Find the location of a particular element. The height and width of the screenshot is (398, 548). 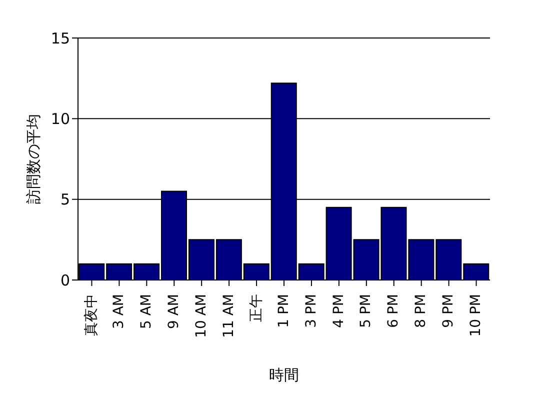

y-tick-label: 10 is located at coordinates (60, 119).